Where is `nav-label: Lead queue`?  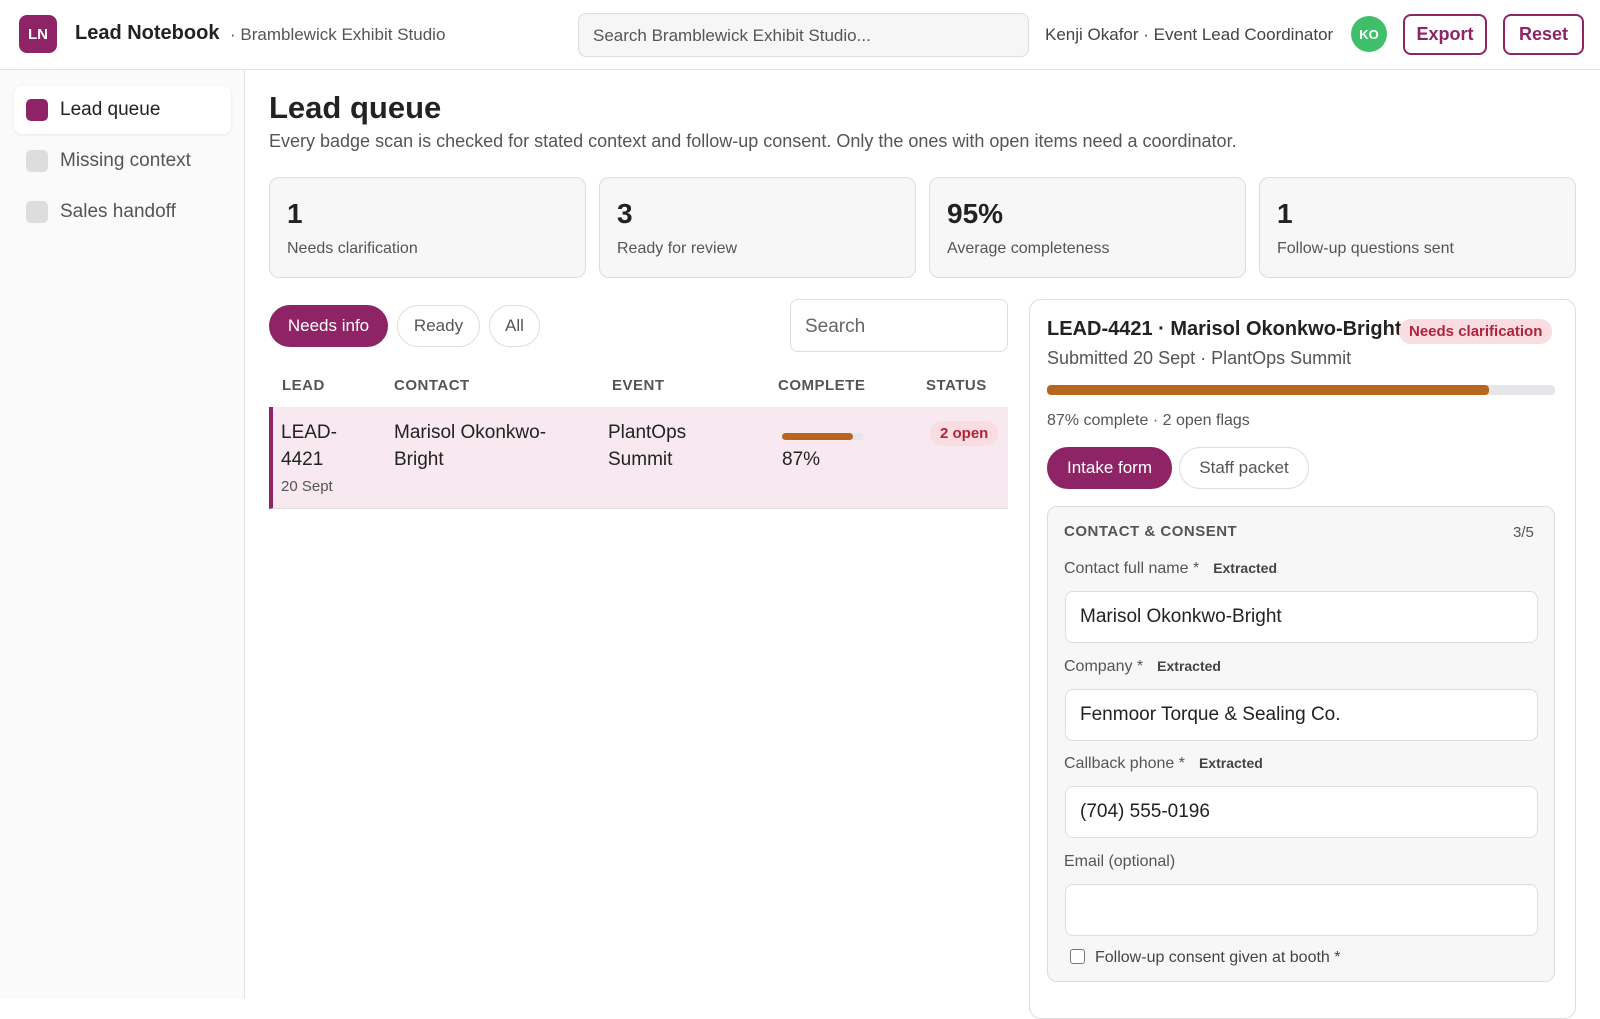 nav-label: Lead queue is located at coordinates (110, 109).